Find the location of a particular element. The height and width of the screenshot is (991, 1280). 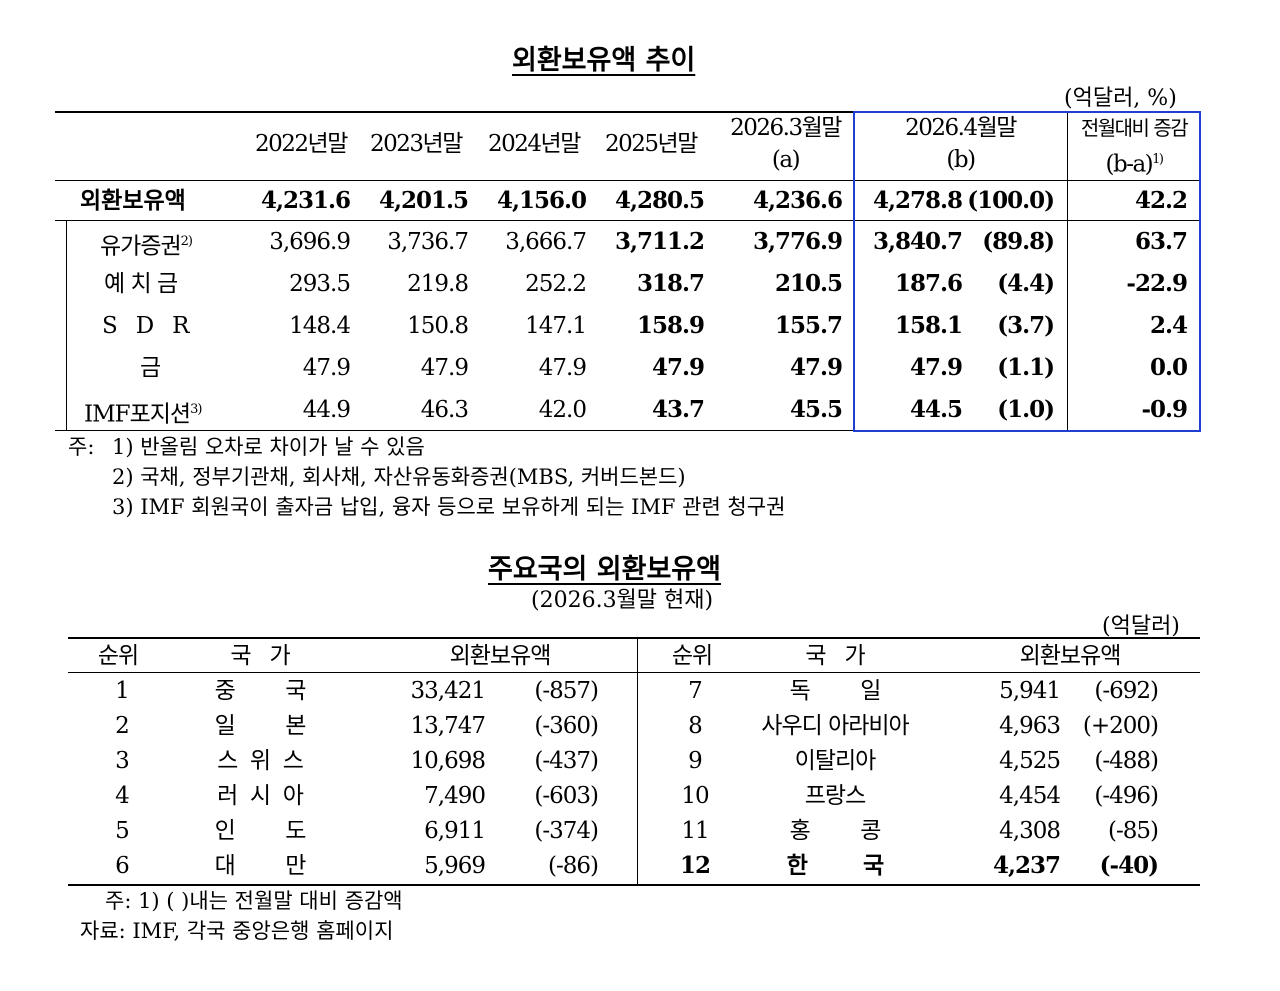

cell-apr: 3,840.7 is located at coordinates (917, 241).